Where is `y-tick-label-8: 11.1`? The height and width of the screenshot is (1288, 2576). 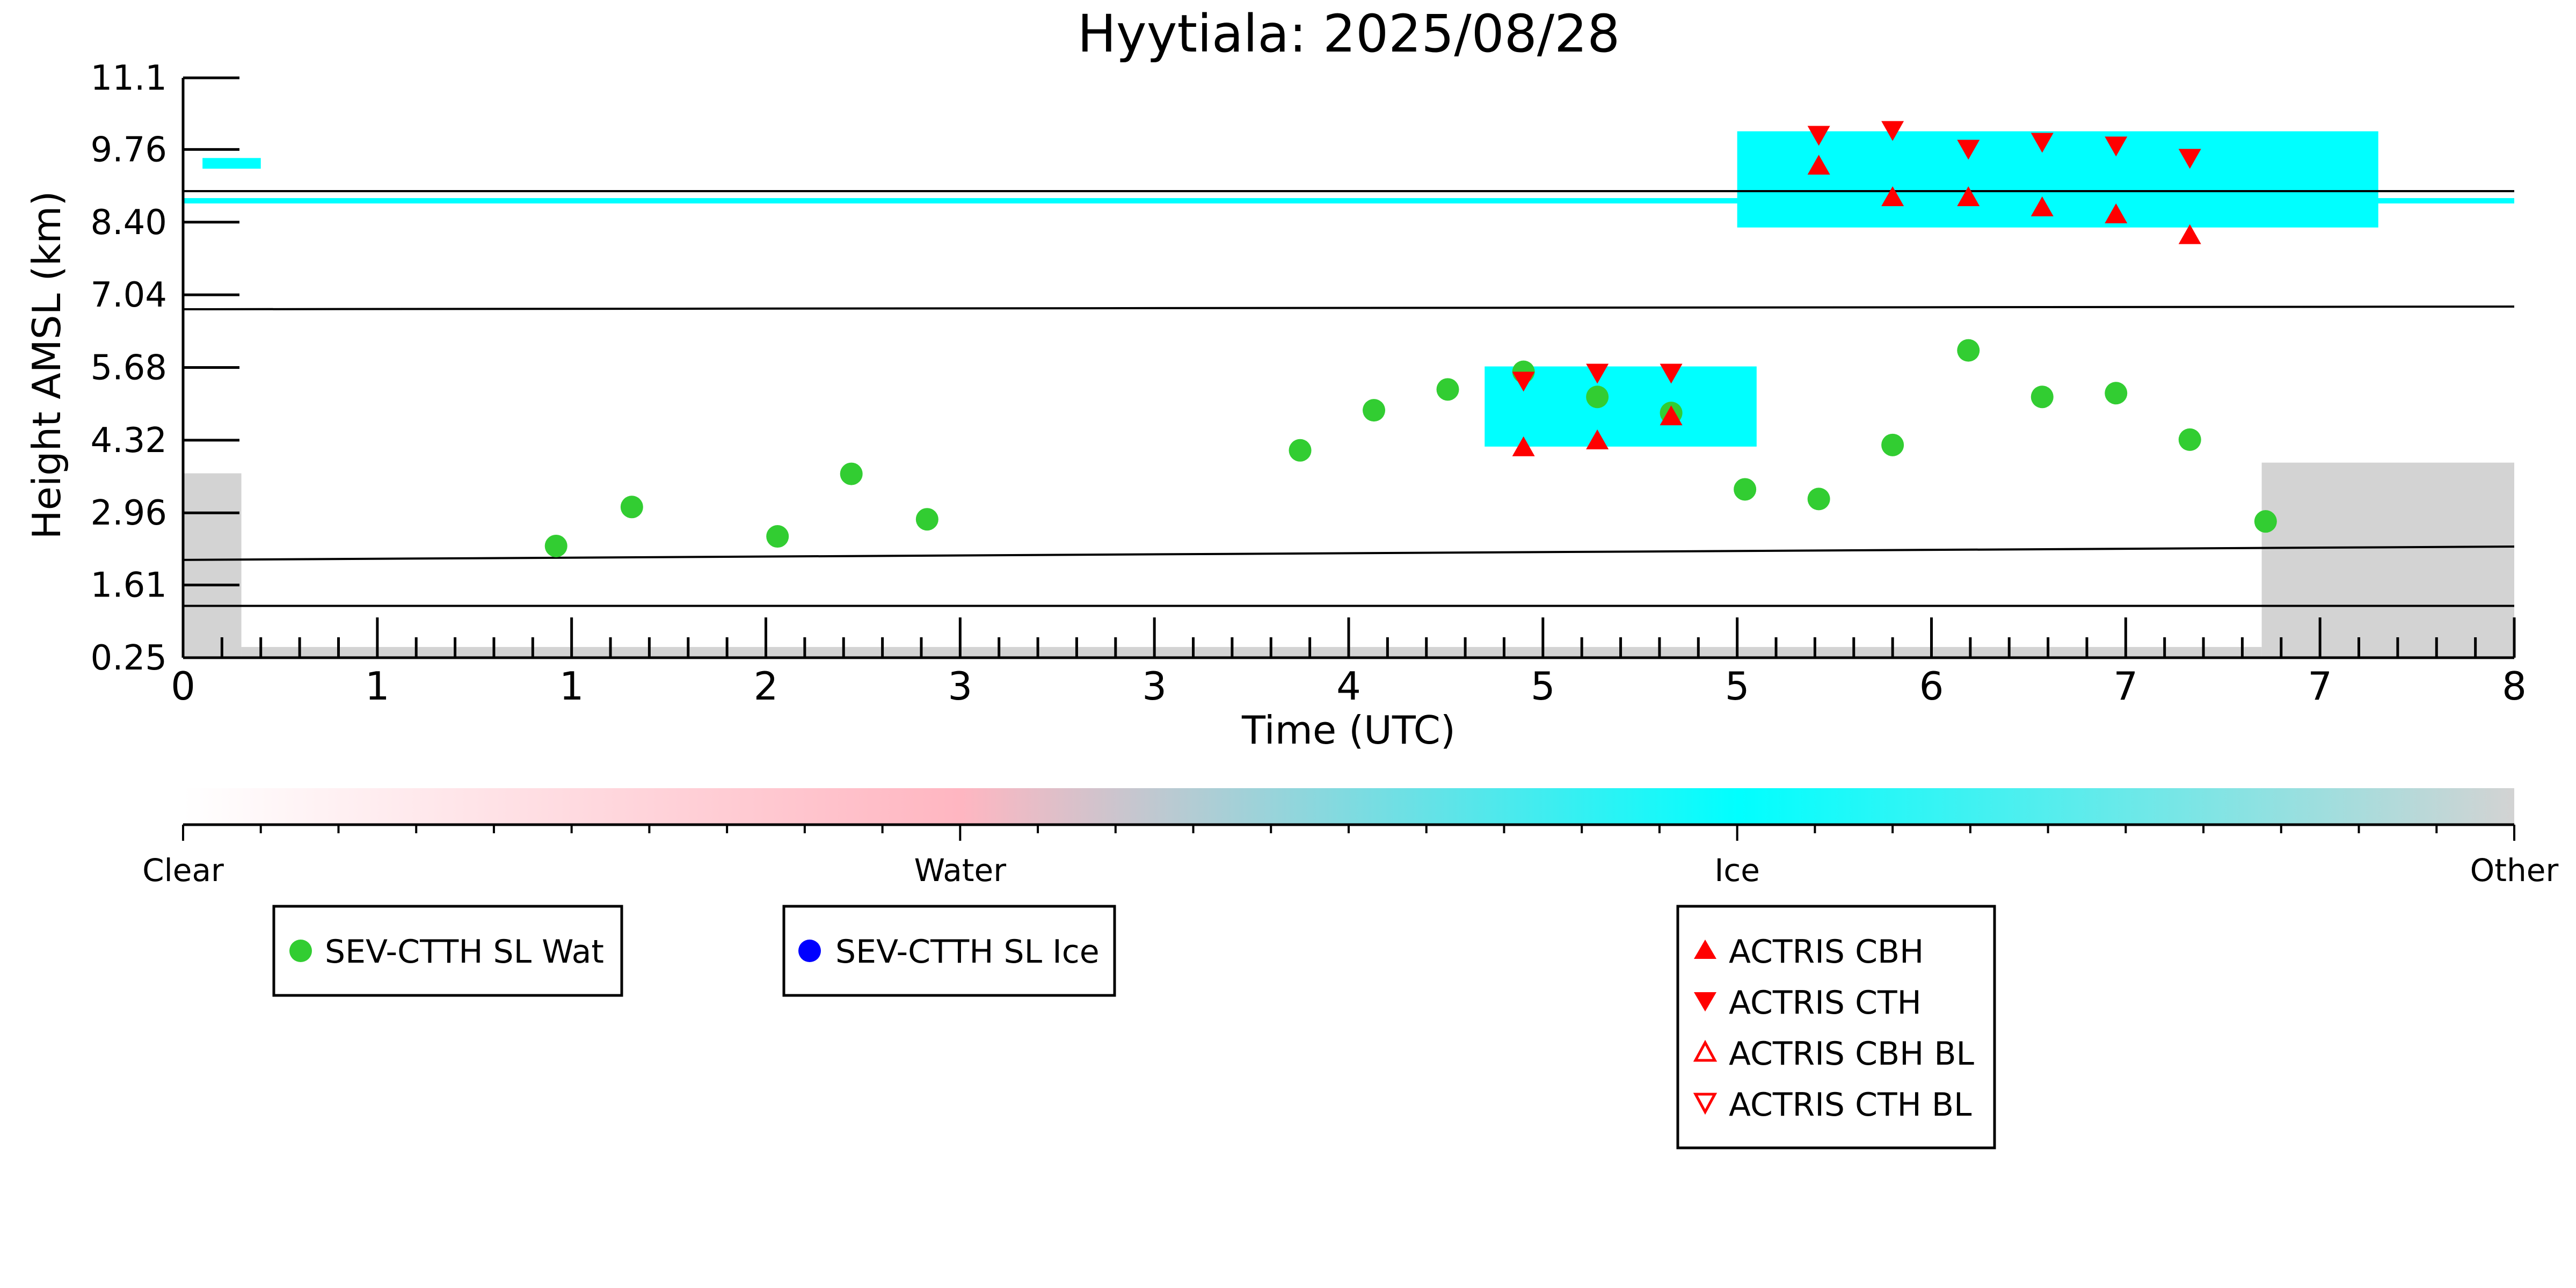
y-tick-label-8: 11.1 is located at coordinates (129, 78).